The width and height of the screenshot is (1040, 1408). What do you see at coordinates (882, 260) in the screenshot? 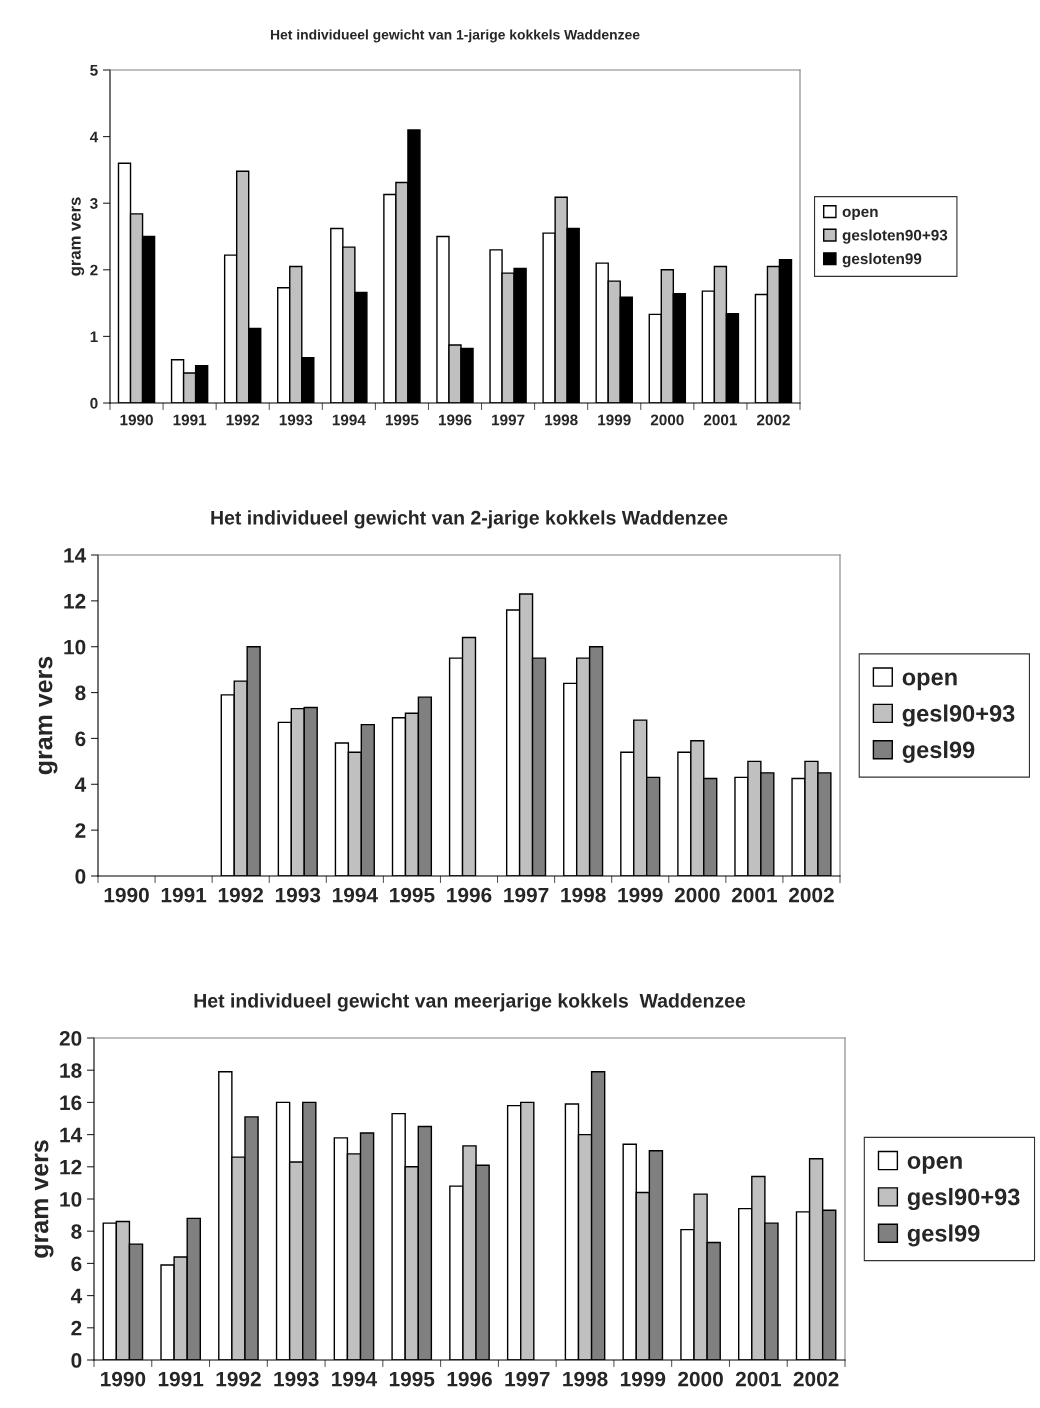
I see `legend-label: gesloten99` at bounding box center [882, 260].